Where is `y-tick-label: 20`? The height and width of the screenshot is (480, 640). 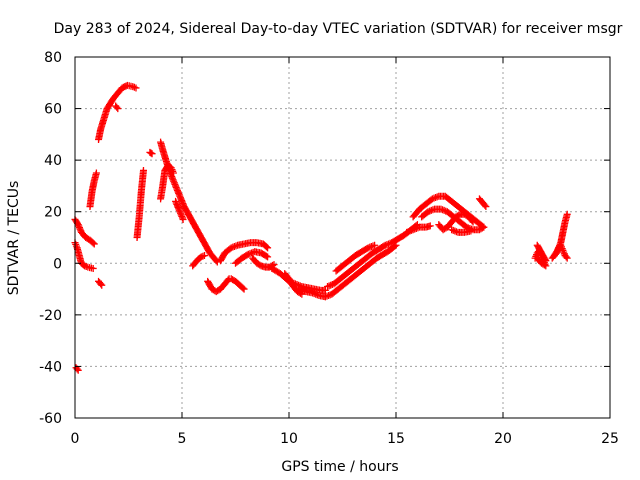 y-tick-label: 20 is located at coordinates (53, 213).